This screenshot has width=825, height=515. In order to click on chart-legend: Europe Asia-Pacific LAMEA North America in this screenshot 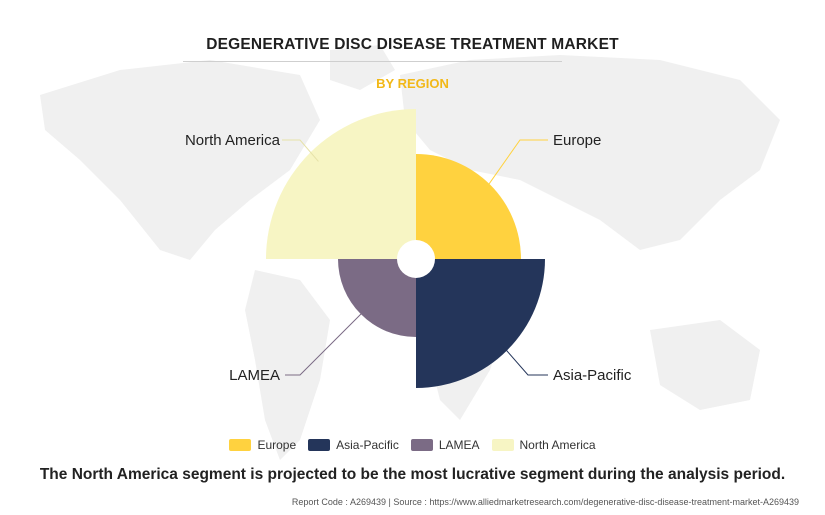, I will do `click(412, 445)`.